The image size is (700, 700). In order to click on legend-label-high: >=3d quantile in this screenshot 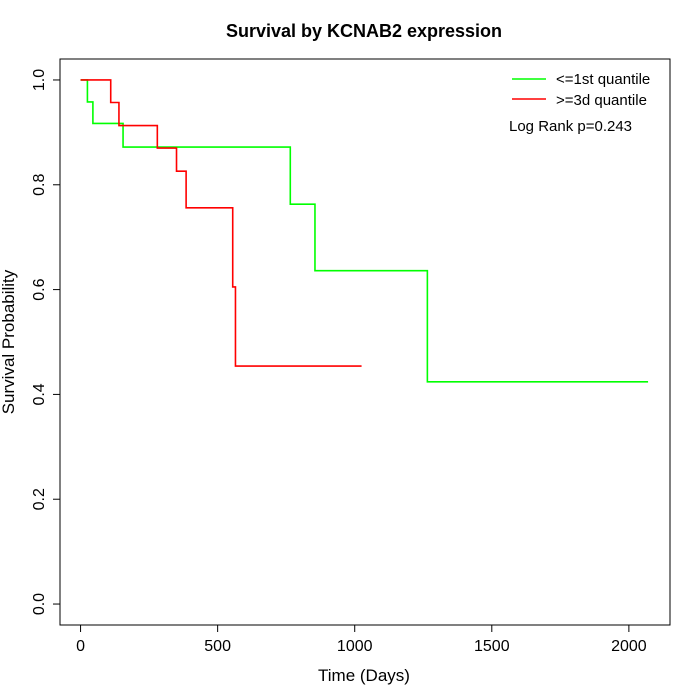, I will do `click(601, 100)`.